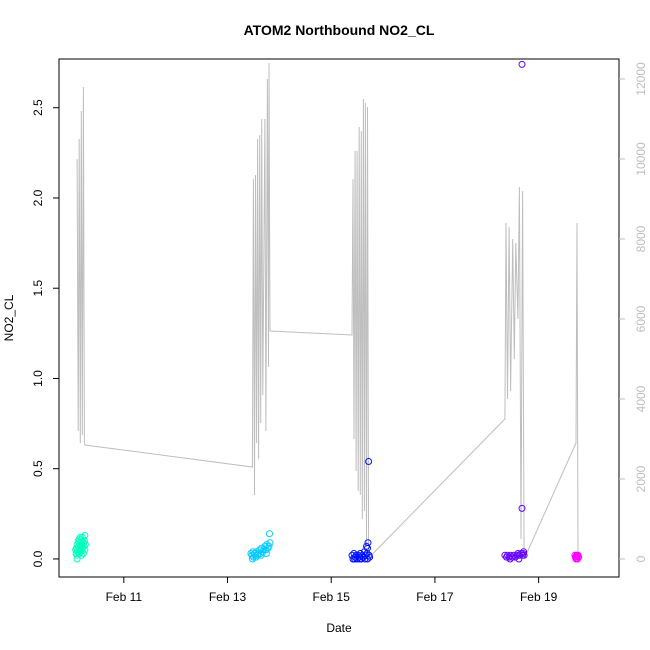 The height and width of the screenshot is (650, 650). Describe the element at coordinates (124, 597) in the screenshot. I see `x-tick-label: Feb 11` at that location.